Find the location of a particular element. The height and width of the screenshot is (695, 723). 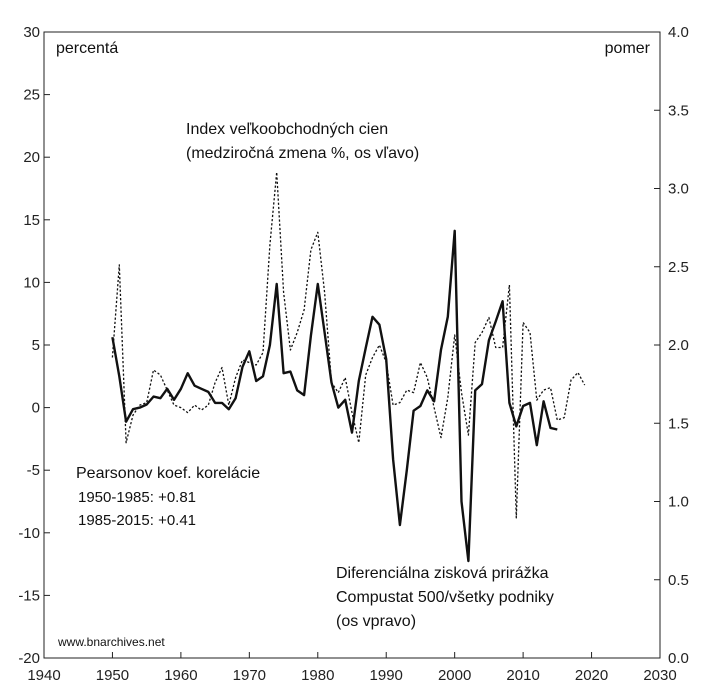

right-axis-label: pomer is located at coordinates (628, 48).